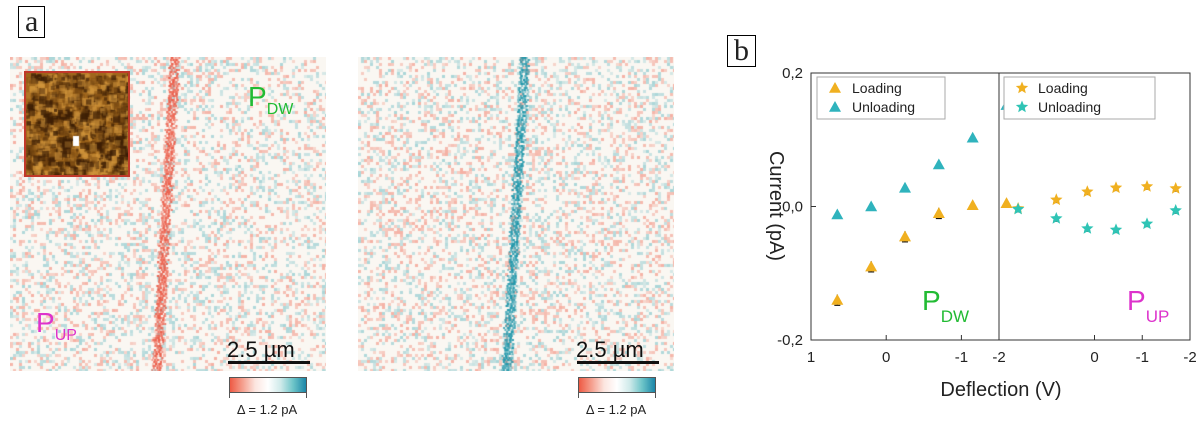 Image resolution: width=1204 pixels, height=427 pixels. I want to click on y-tick-label-1: 0,0, so click(792, 207).